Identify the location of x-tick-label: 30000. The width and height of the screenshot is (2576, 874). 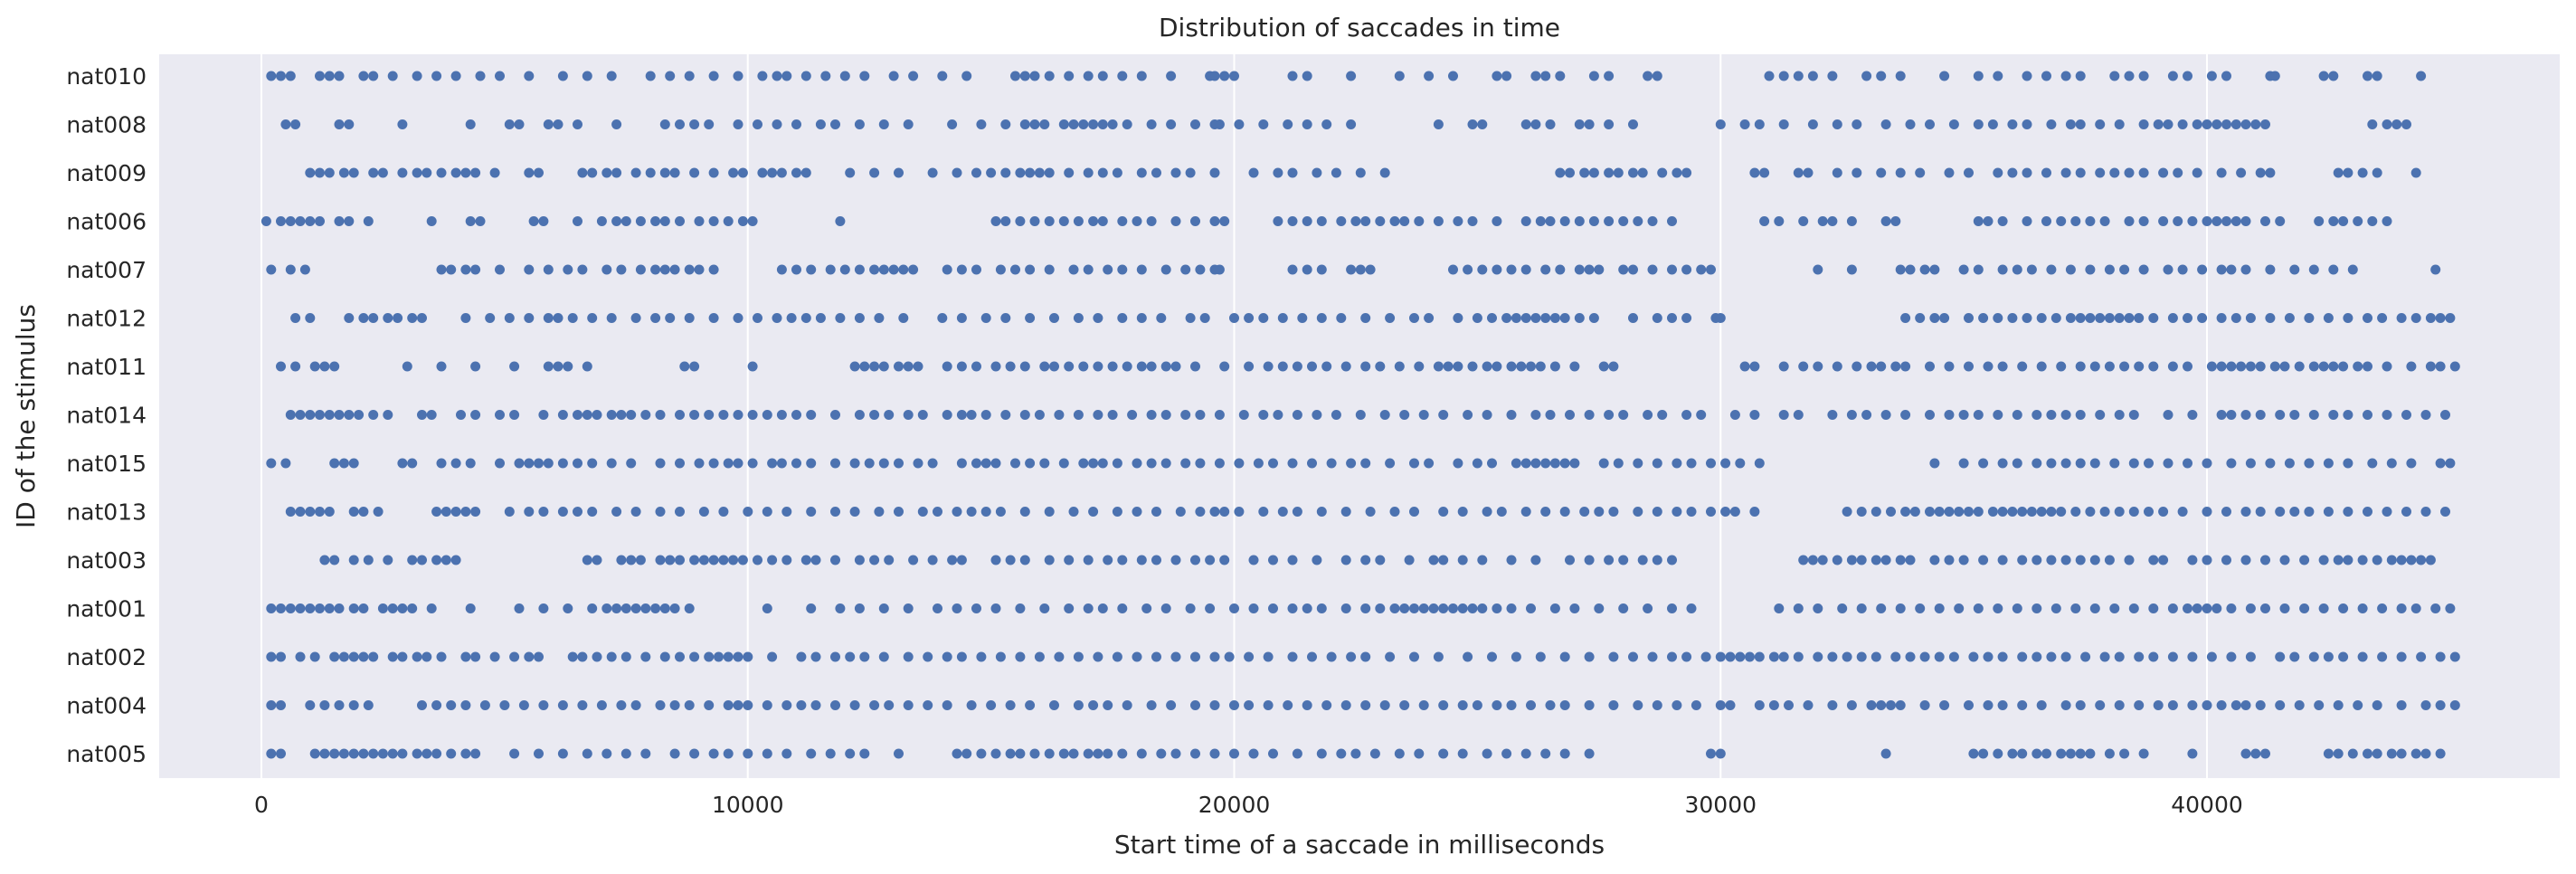
(1721, 805).